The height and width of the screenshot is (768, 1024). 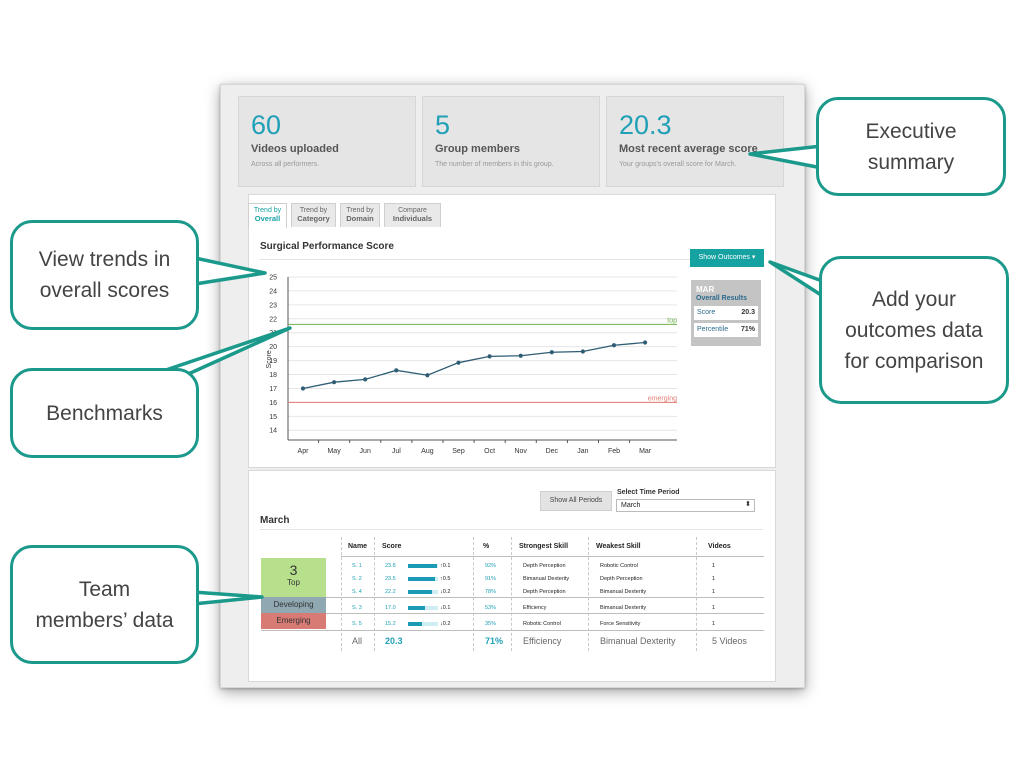 I want to click on outcomes-score-row: Score 20.3, so click(x=726, y=313).